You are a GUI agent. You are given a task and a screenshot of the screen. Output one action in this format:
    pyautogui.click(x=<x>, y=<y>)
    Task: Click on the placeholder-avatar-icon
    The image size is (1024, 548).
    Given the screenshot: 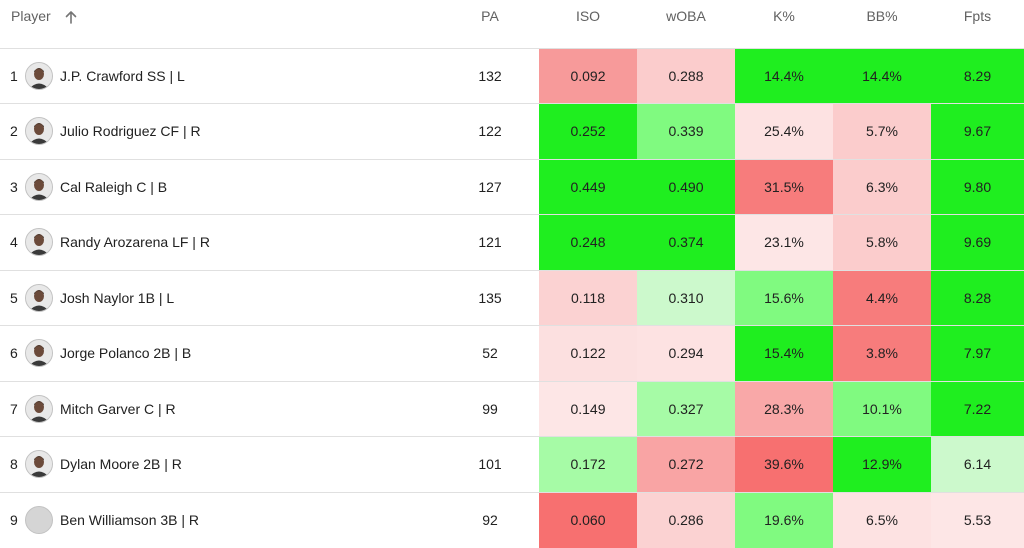 What is the action you would take?
    pyautogui.click(x=39, y=520)
    